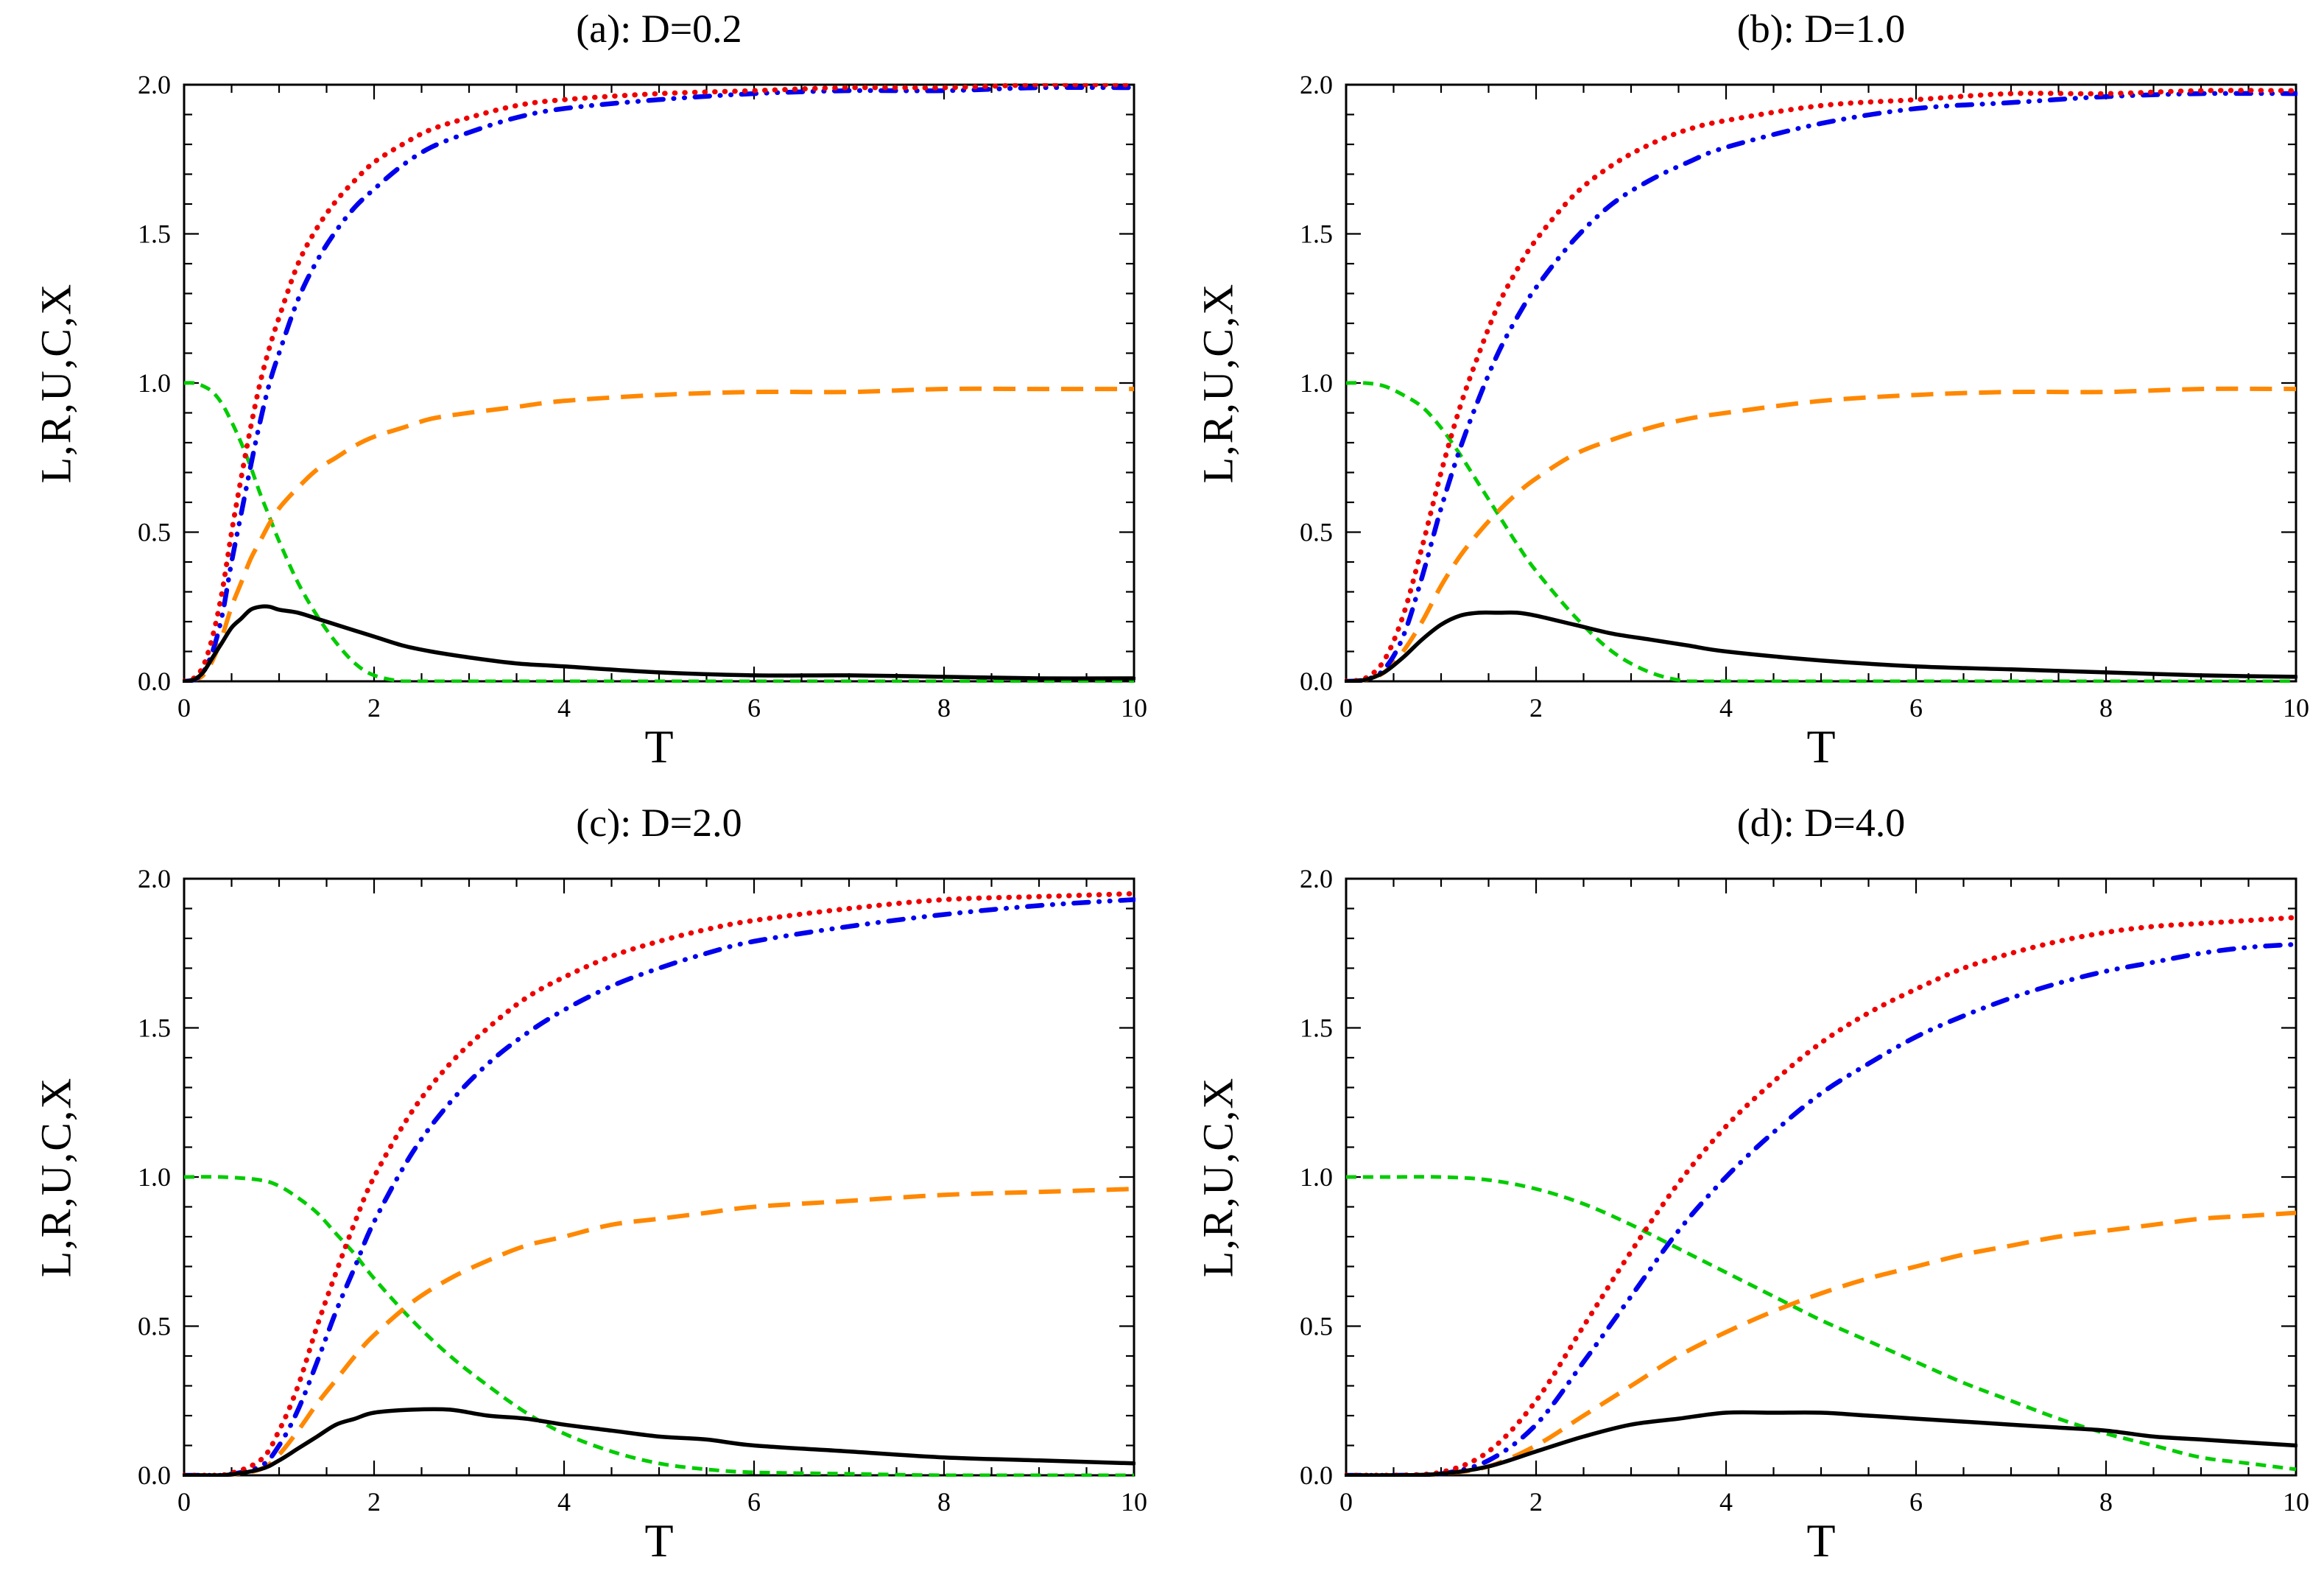 The height and width of the screenshot is (1588, 2324). Describe the element at coordinates (659, 823) in the screenshot. I see `panel-title: (c): D=2.0` at that location.